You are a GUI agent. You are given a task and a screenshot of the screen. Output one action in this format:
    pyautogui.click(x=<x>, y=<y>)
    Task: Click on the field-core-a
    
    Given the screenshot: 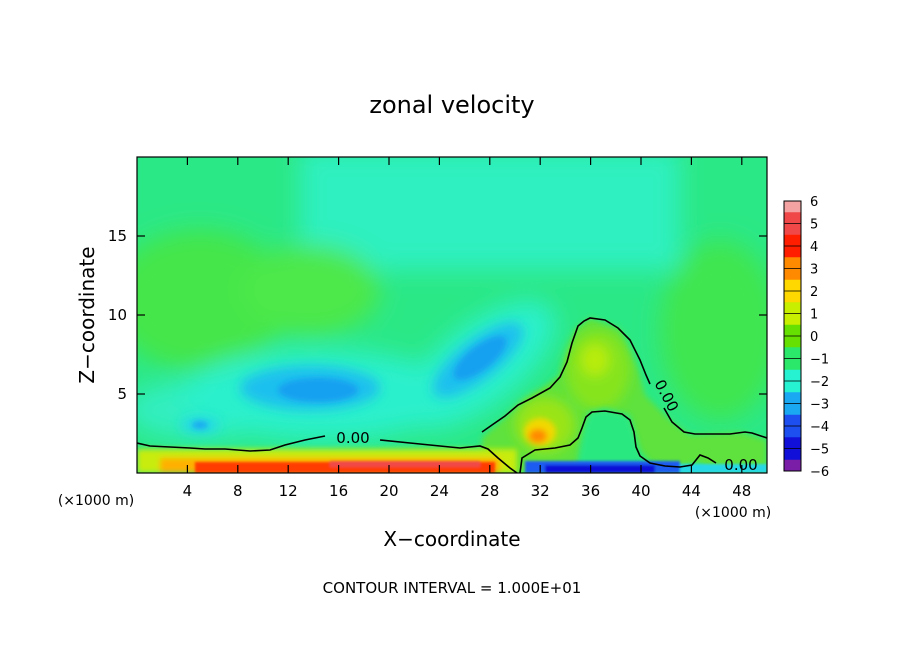 What is the action you would take?
    pyautogui.click(x=318, y=390)
    